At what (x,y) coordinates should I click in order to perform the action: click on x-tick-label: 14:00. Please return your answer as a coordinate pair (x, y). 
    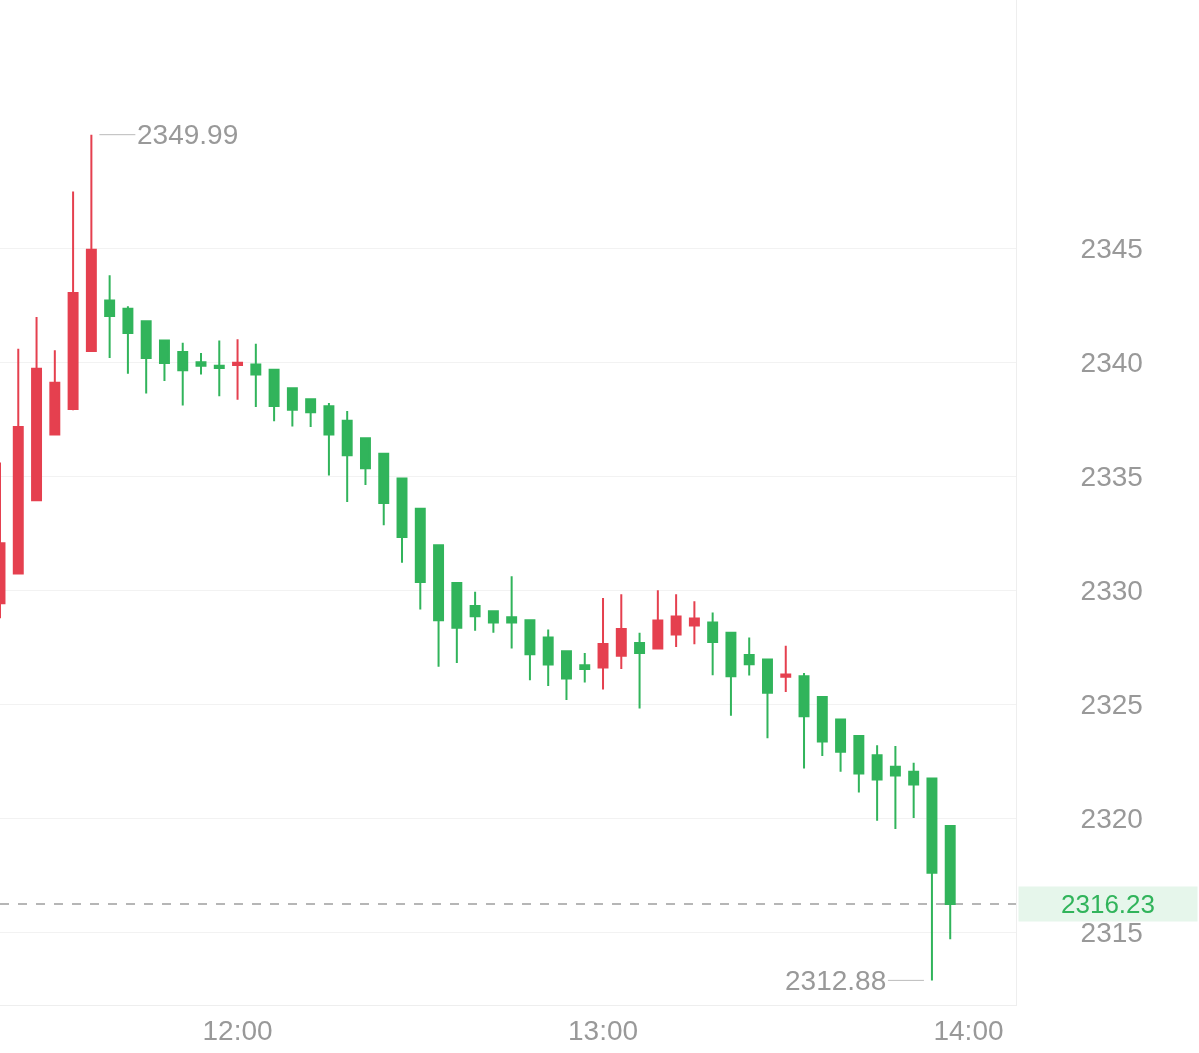
    Looking at the image, I should click on (968, 1030).